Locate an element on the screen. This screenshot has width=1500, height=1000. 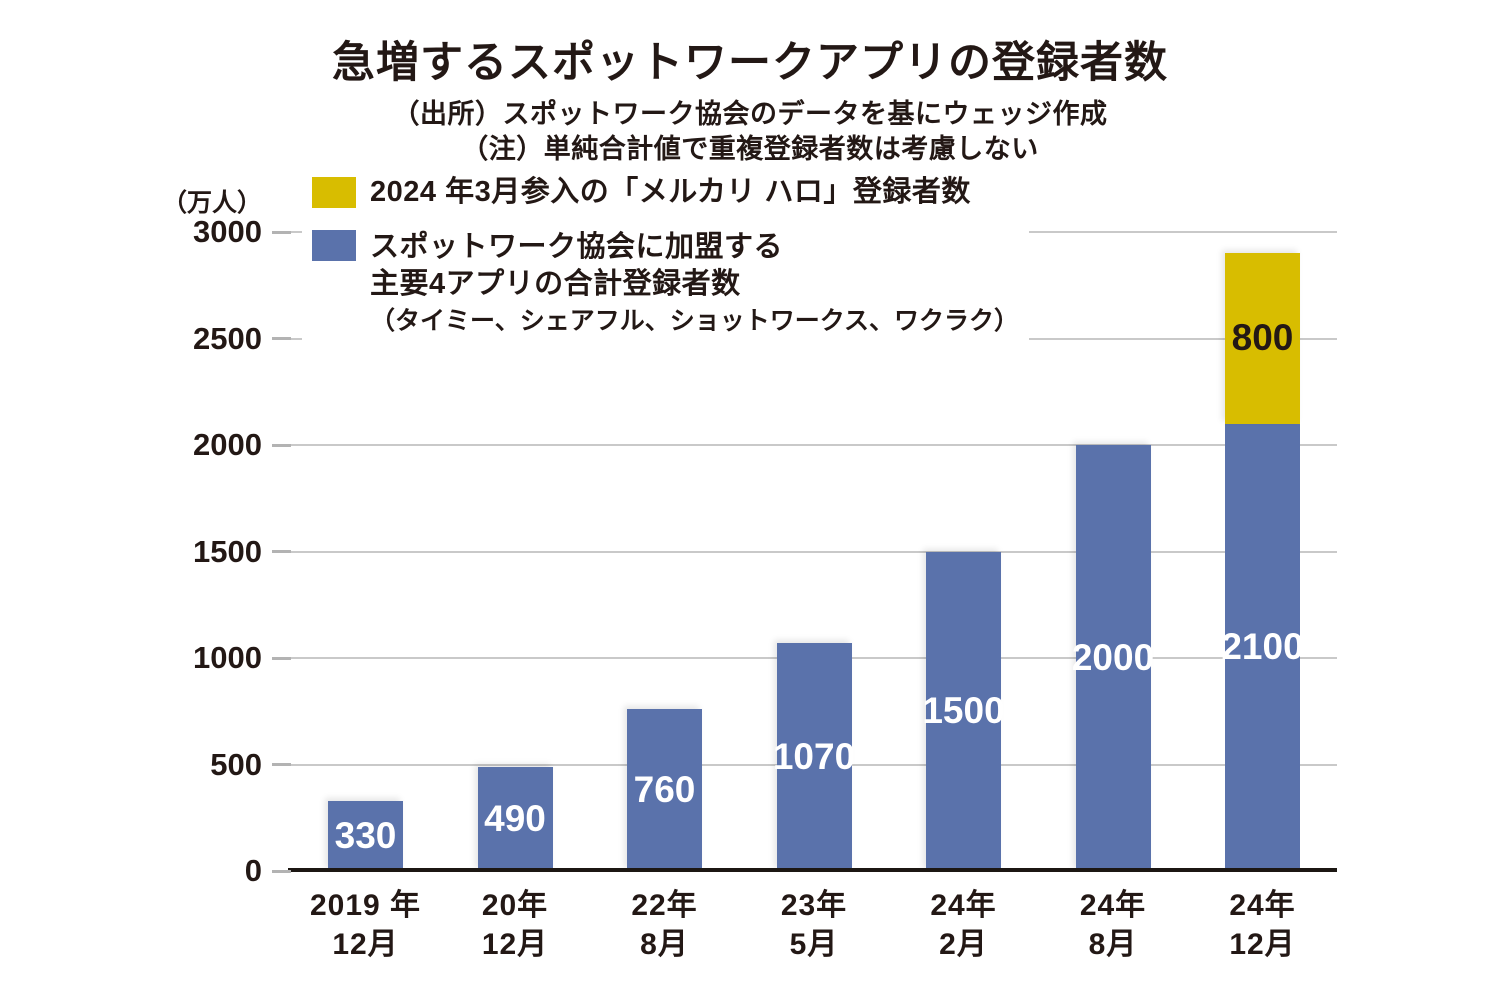
bar-value-label: 800 is located at coordinates (1262, 338).